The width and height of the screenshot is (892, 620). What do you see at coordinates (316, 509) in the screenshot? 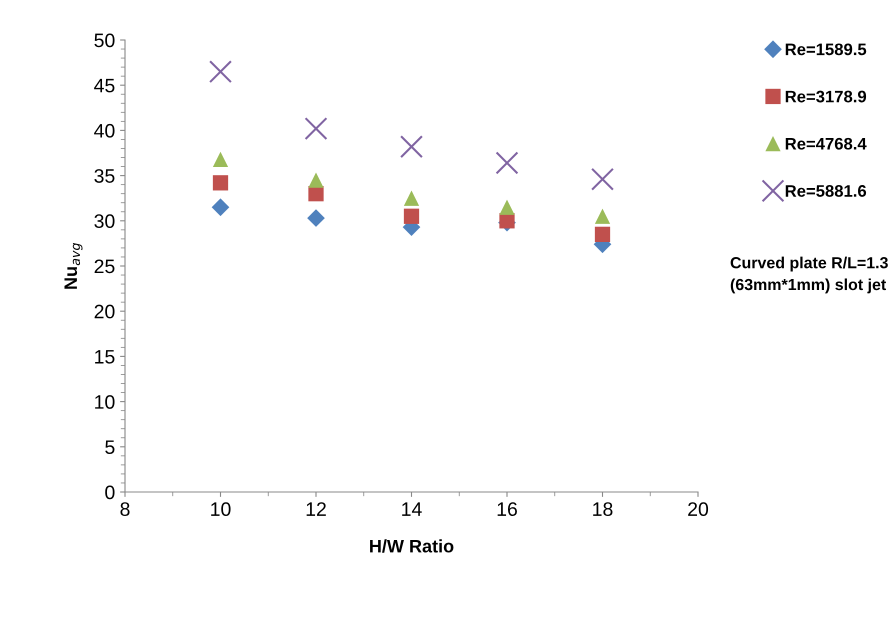
I see `x-tick-label: 12` at bounding box center [316, 509].